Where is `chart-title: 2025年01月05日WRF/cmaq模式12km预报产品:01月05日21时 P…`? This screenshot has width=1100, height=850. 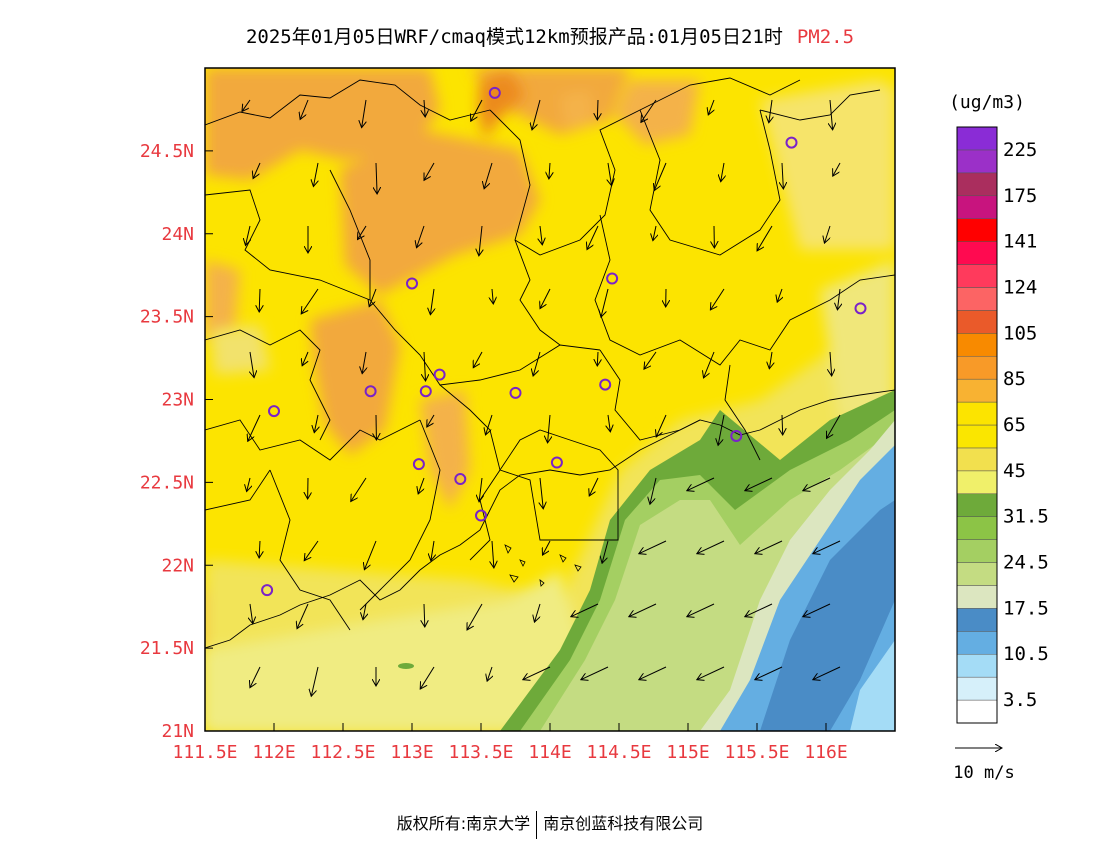
chart-title: 2025年01月05日WRF/cmaq模式12km预报产品:01月05日21时 P… is located at coordinates (550, 35).